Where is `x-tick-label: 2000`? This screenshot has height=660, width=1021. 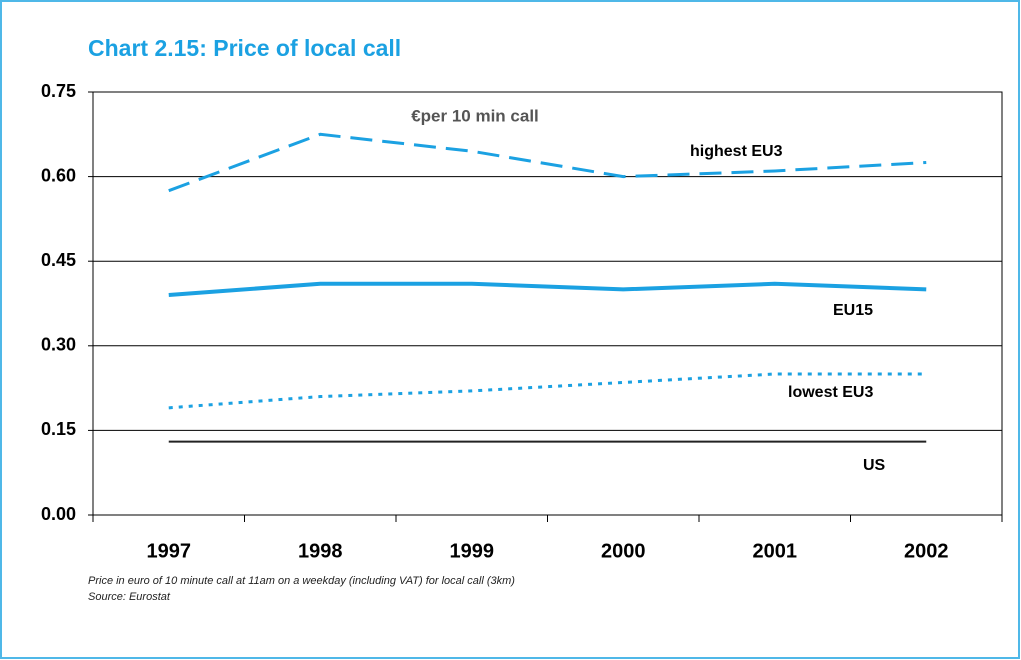 x-tick-label: 2000 is located at coordinates (623, 551).